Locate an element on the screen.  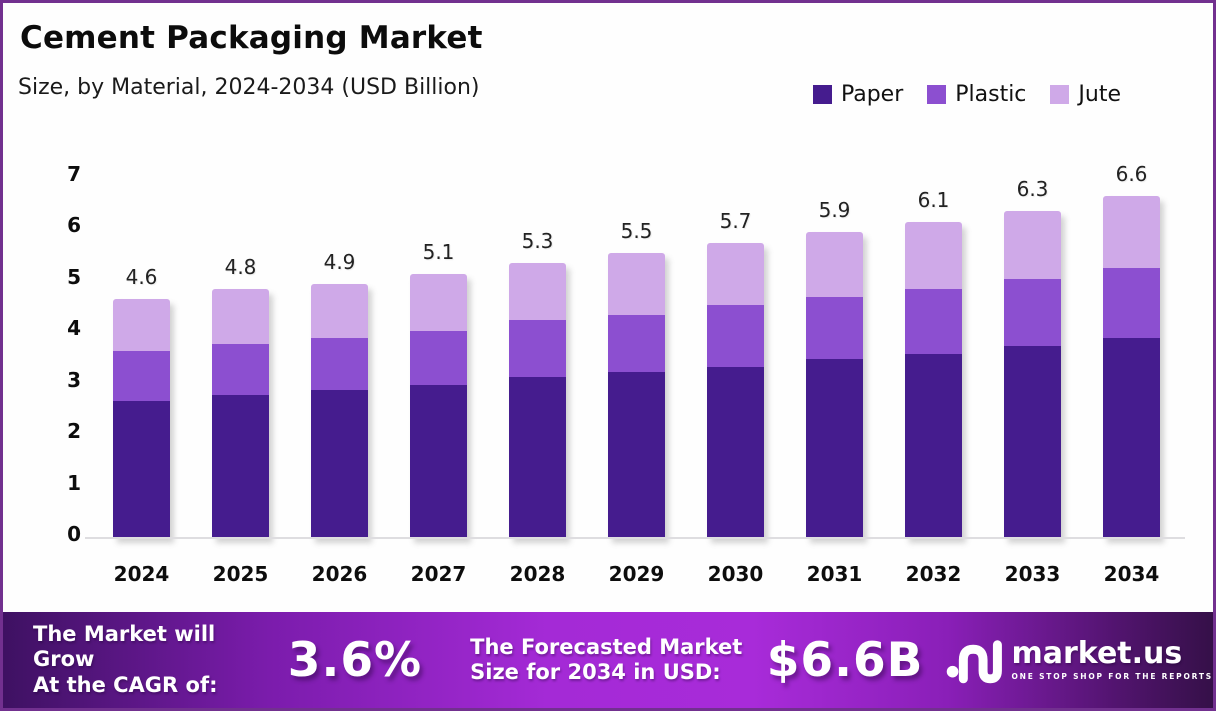
forecast-label-line2: Size for 2034 in USD: is located at coordinates (595, 672).